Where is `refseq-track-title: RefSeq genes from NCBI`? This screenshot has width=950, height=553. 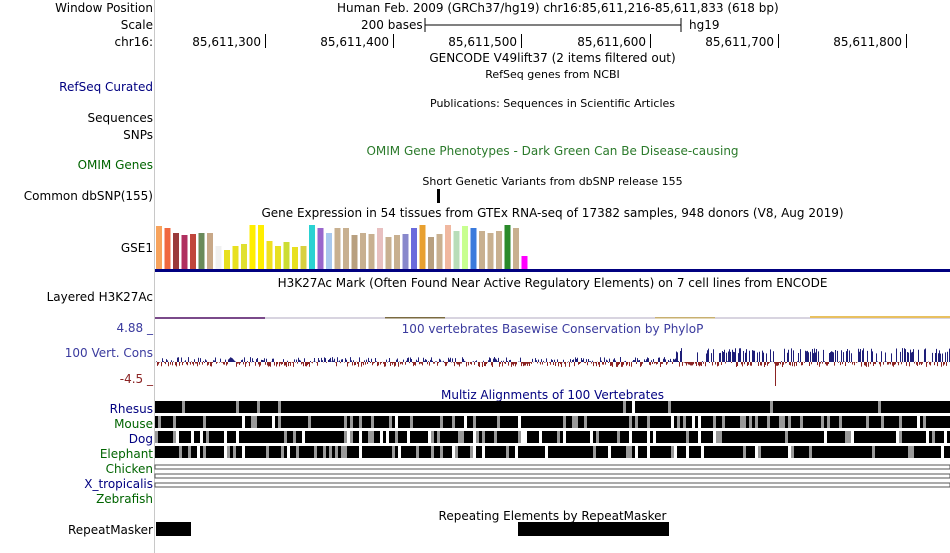
refseq-track-title: RefSeq genes from NCBI is located at coordinates (552, 74).